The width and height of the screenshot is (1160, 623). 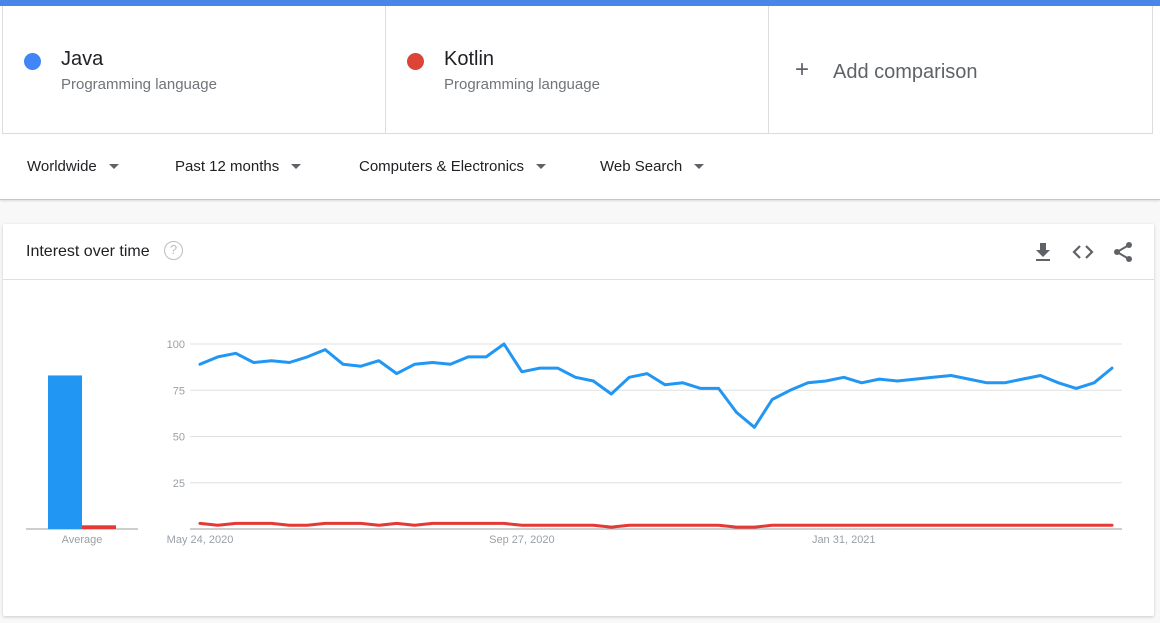 What do you see at coordinates (802, 69) in the screenshot?
I see `plus-icon: +` at bounding box center [802, 69].